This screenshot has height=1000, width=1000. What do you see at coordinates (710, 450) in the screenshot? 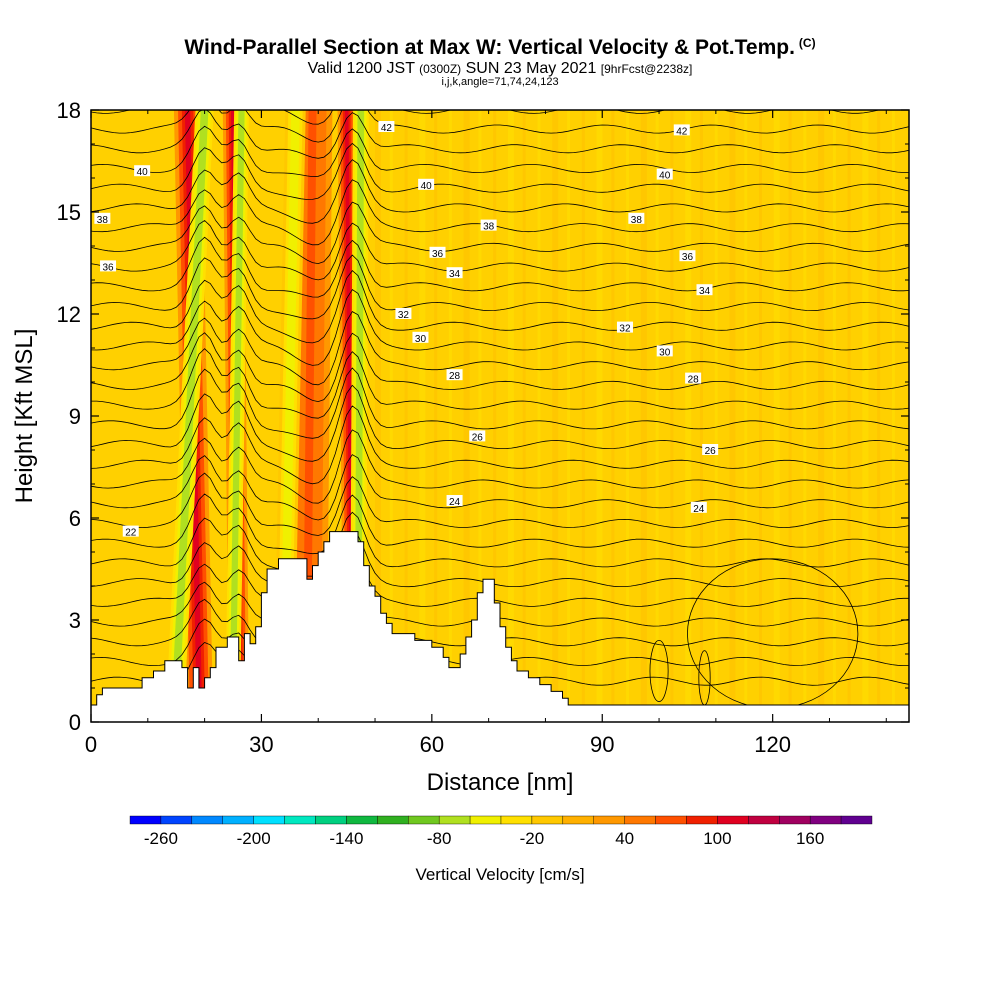
I see `isentrope-label: 26` at bounding box center [710, 450].